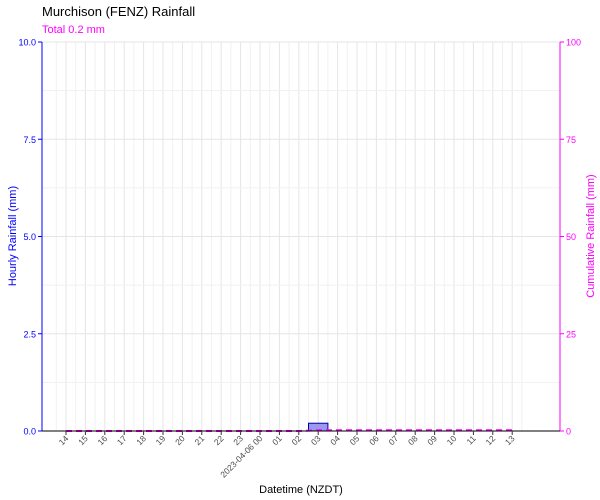  Describe the element at coordinates (432, 440) in the screenshot. I see `x-tick-label: 09` at that location.